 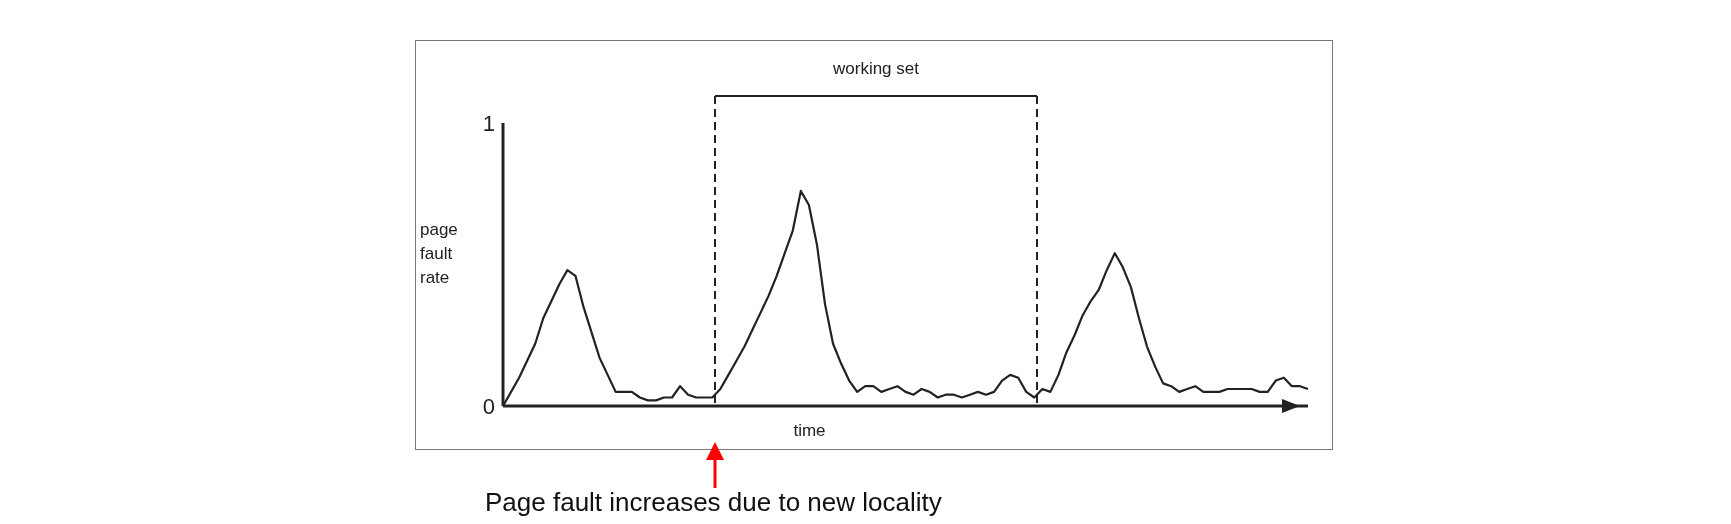 What do you see at coordinates (713, 502) in the screenshot?
I see `text: Page fault increases due to new locality` at bounding box center [713, 502].